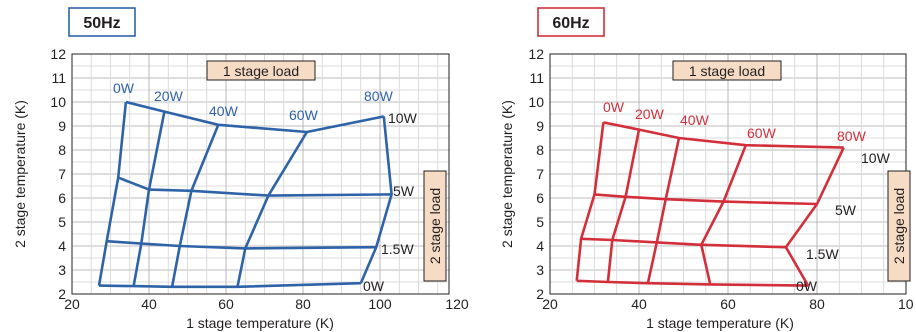  Describe the element at coordinates (241, 244) in the screenshot. I see `stage2-load-line-1.5W` at that location.